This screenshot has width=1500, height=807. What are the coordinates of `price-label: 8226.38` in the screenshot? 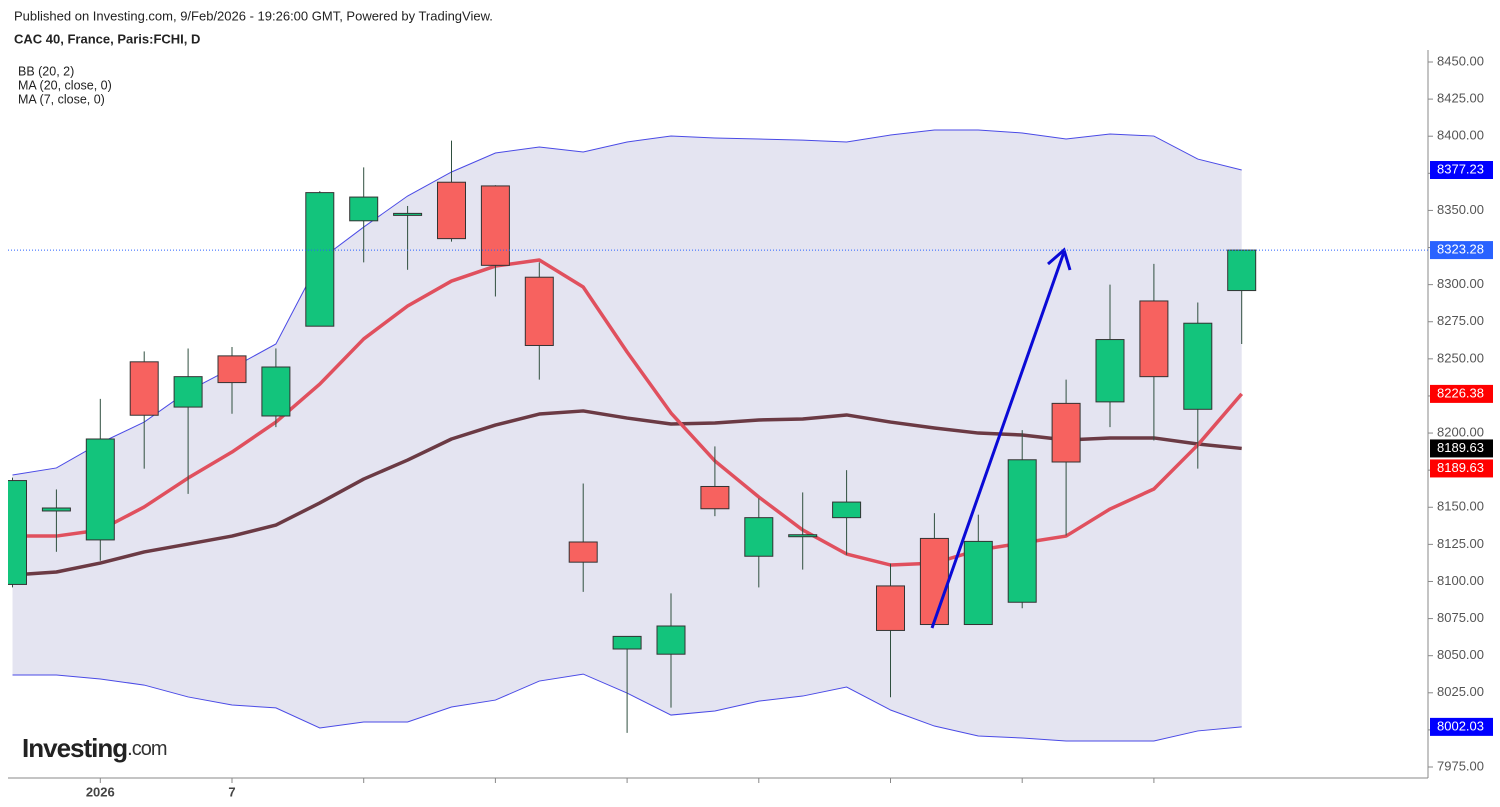 It's located at (1461, 393).